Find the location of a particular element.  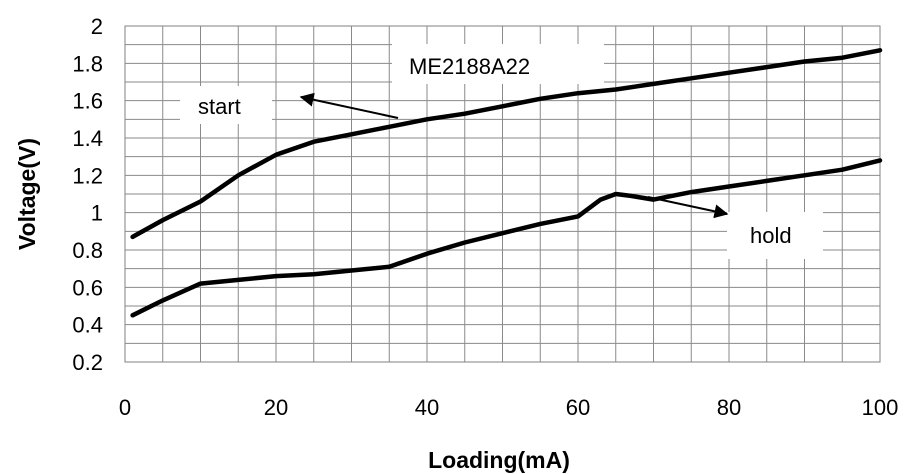

y-tick-label: 1.6 is located at coordinates (87, 101).